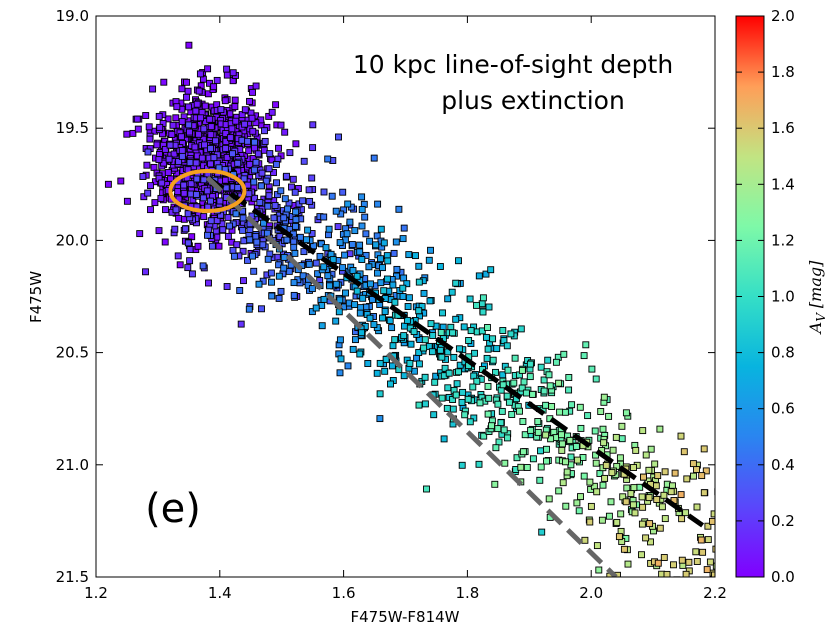 The width and height of the screenshot is (827, 634). I want to click on colorbar-tick-label: 1.2, so click(783, 240).